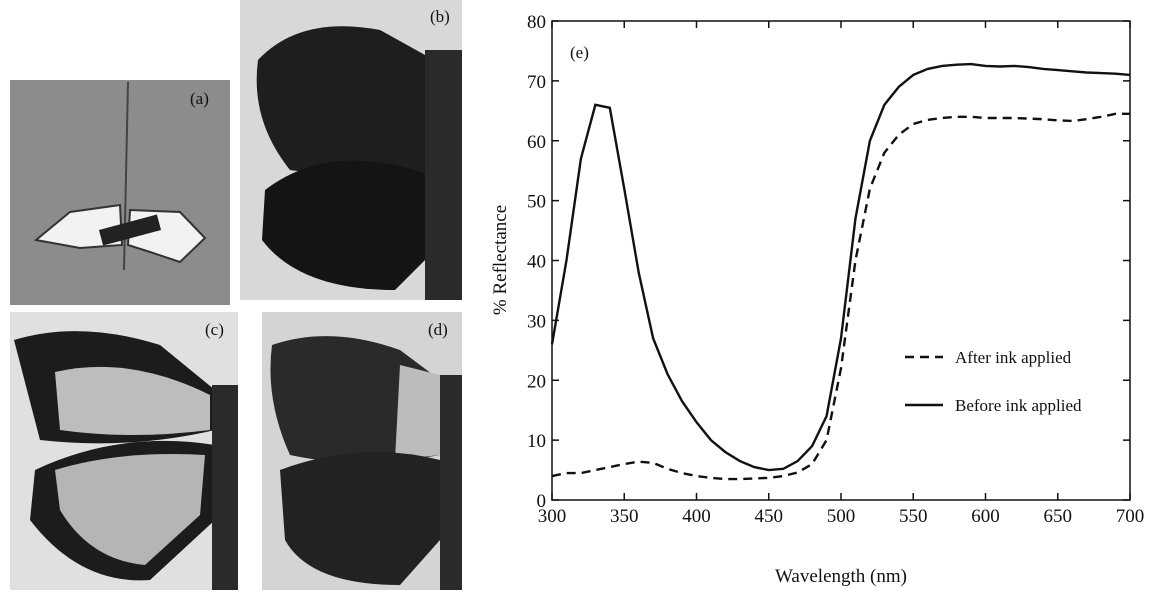 This screenshot has height=595, width=1152. I want to click on photo-label: (a), so click(199, 98).